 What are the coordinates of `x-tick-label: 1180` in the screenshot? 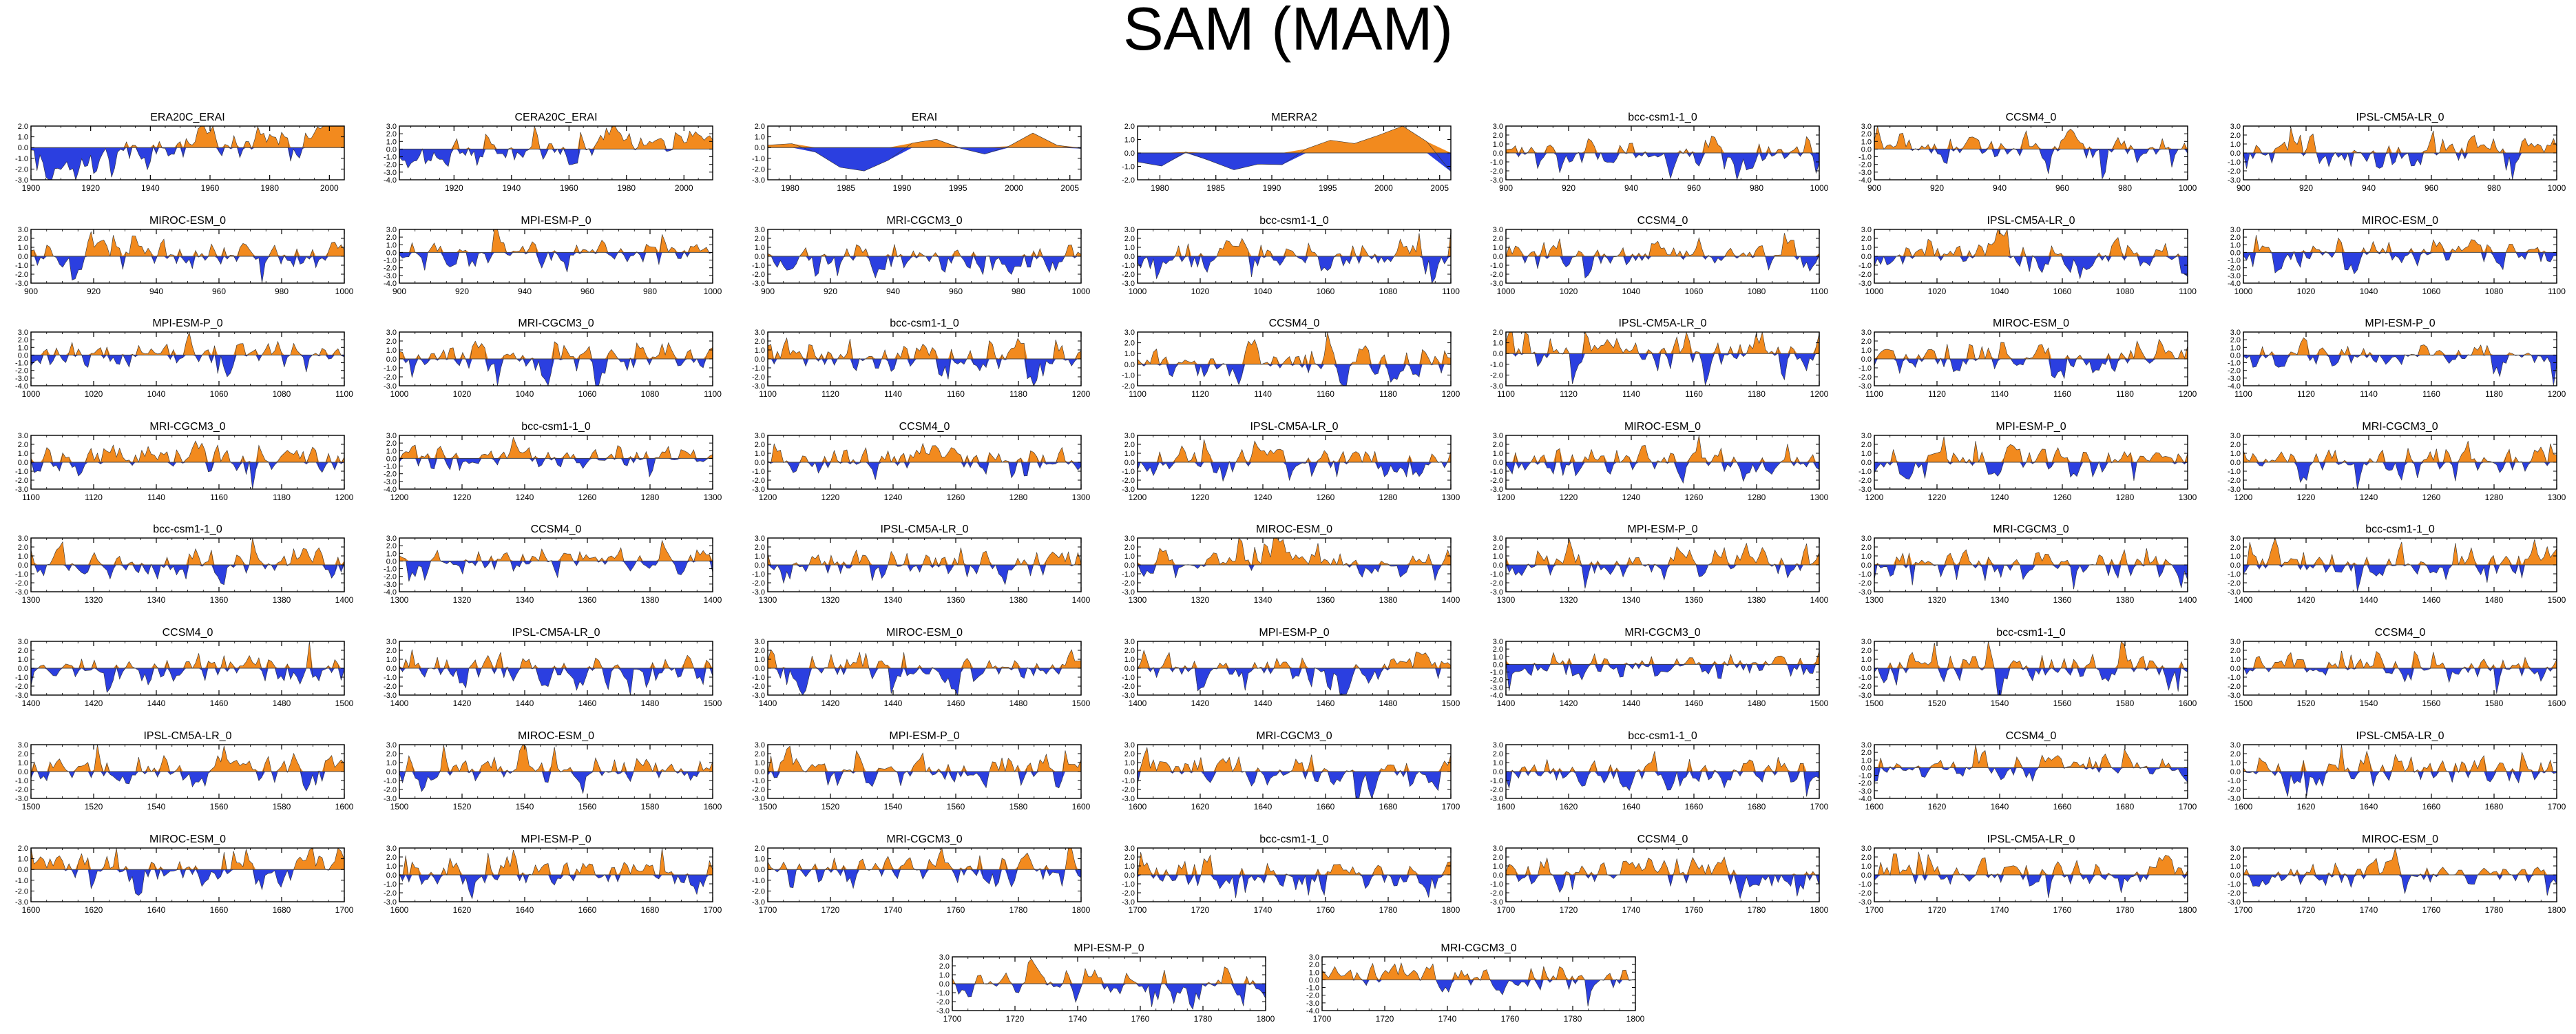 It's located at (1757, 394).